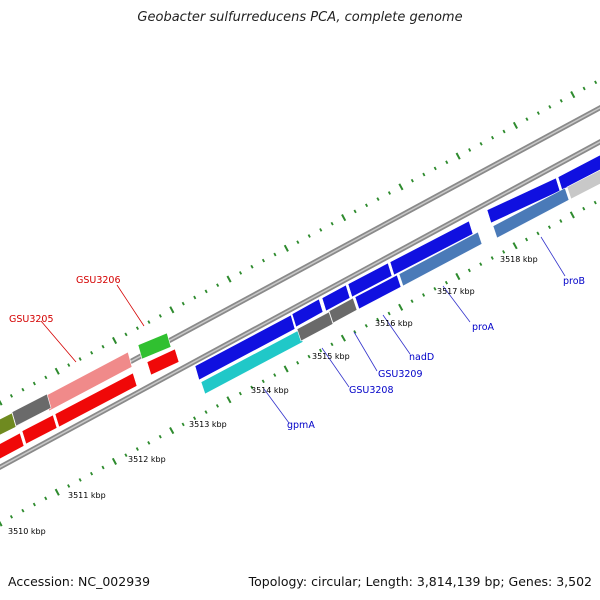  Describe the element at coordinates (301, 425) in the screenshot. I see `label-gpmA: gpmA` at that location.